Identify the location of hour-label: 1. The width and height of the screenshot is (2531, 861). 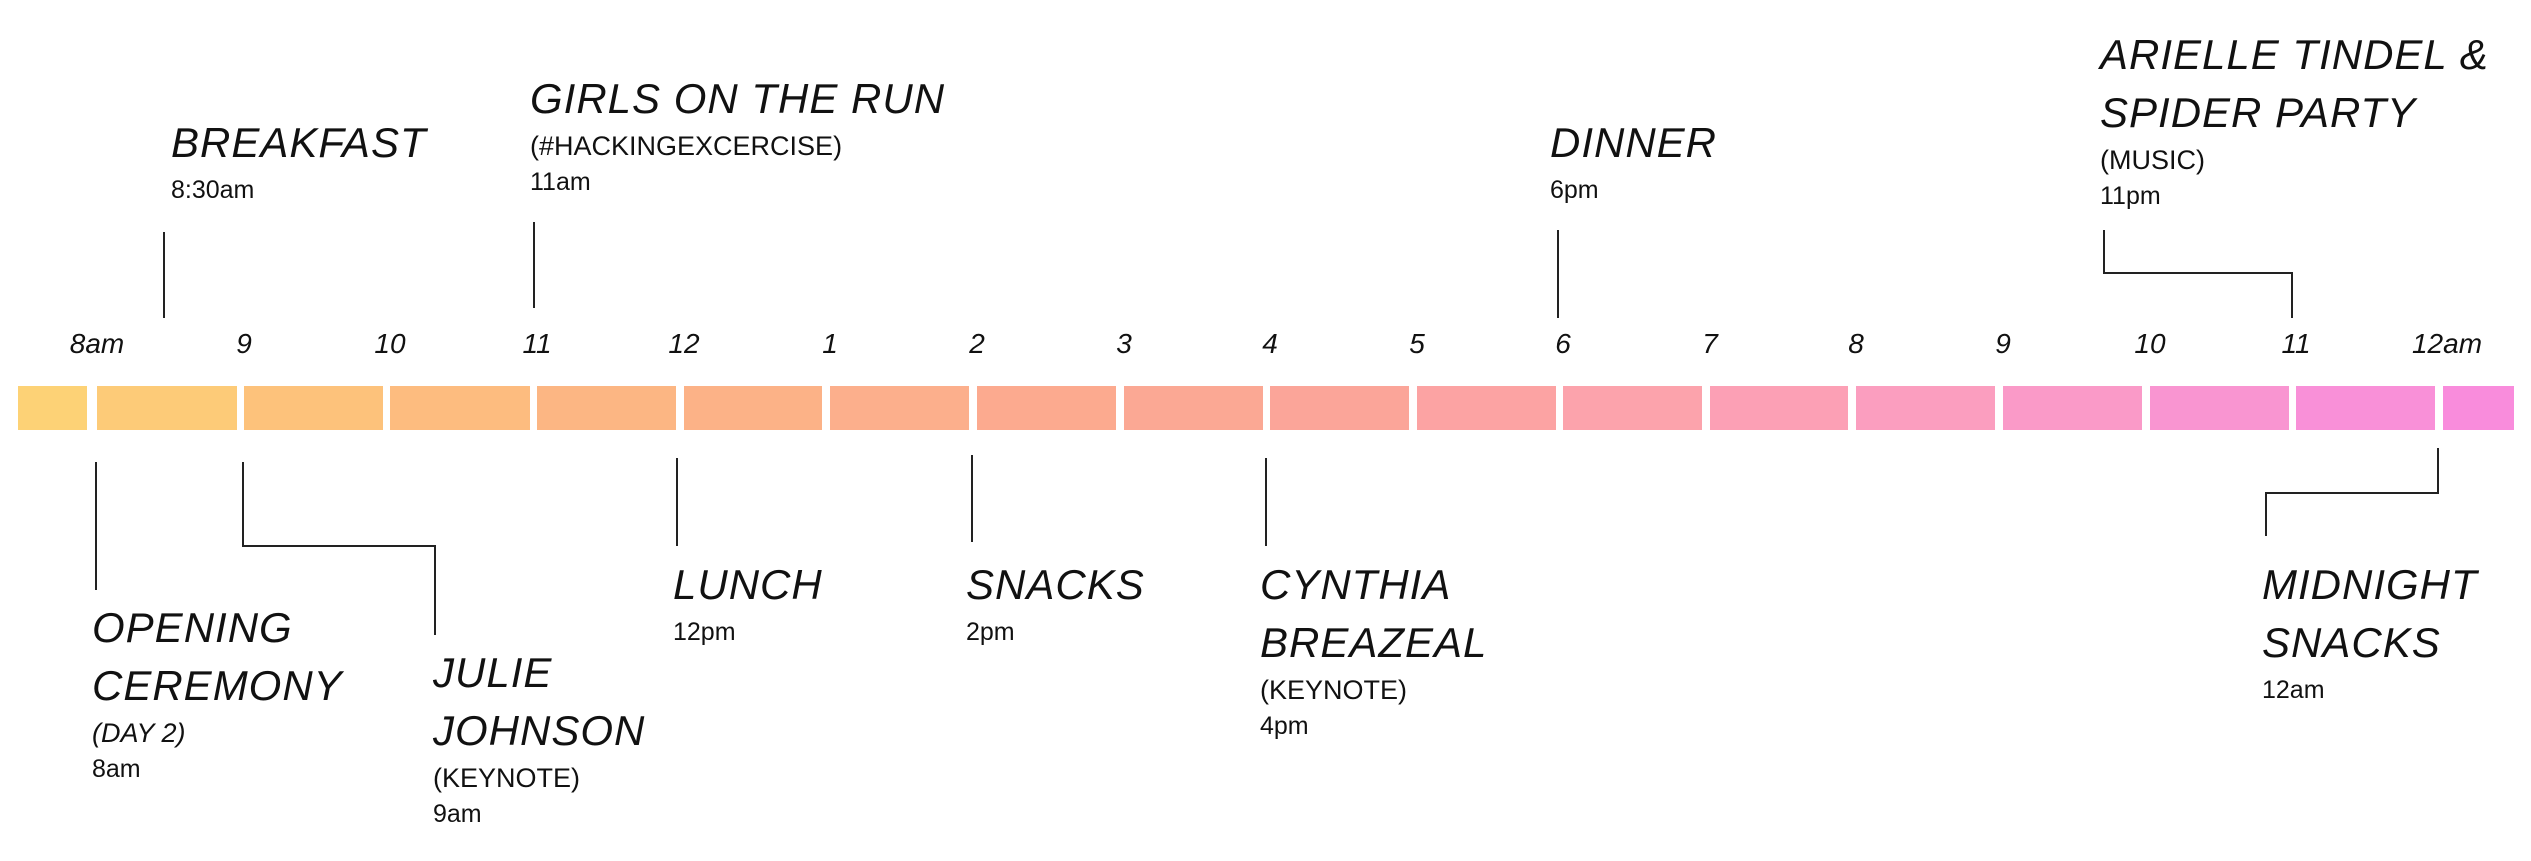
(830, 343).